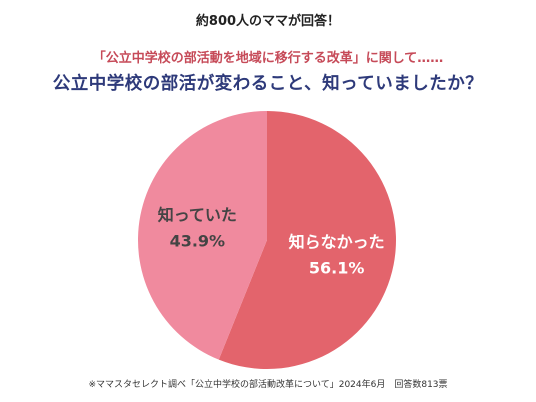 This screenshot has height=402, width=536. Describe the element at coordinates (268, 84) in the screenshot. I see `chart-title: 公立中学校の部活が変わること、知っていましたか？` at that location.